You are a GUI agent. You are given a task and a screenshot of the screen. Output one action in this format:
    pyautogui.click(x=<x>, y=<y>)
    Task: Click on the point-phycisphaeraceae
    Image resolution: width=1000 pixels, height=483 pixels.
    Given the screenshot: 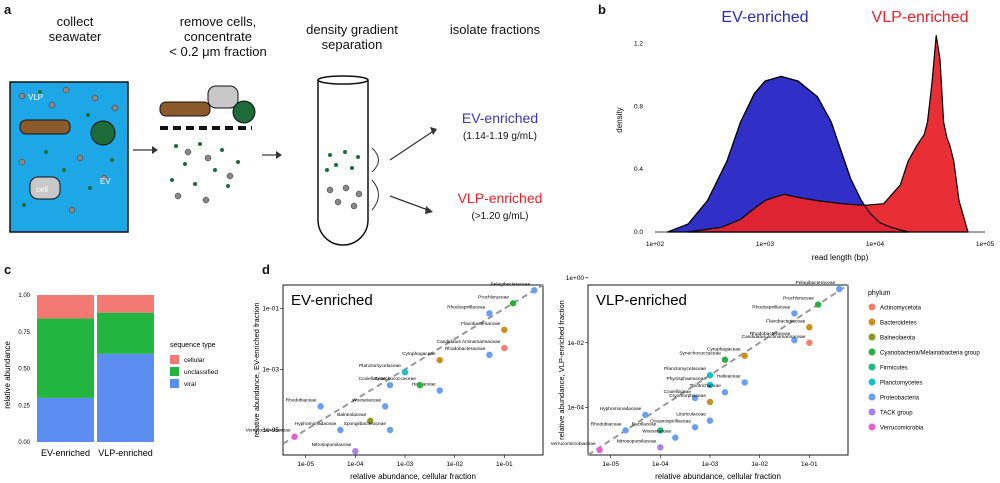 What is the action you would take?
    pyautogui.click(x=710, y=385)
    